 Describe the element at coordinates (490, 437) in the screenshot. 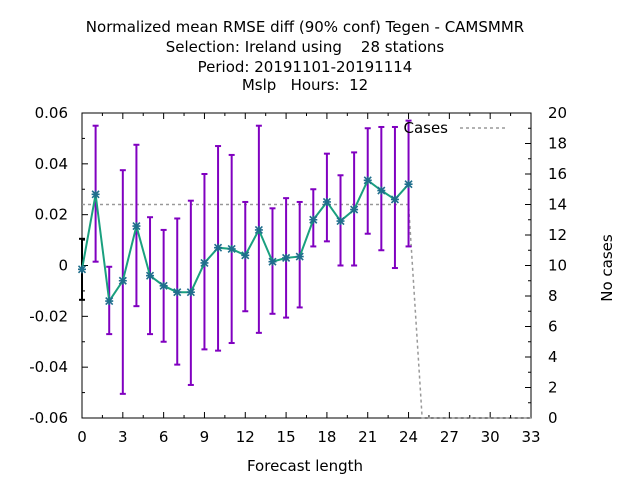

I see `x-tick-label: 30` at that location.